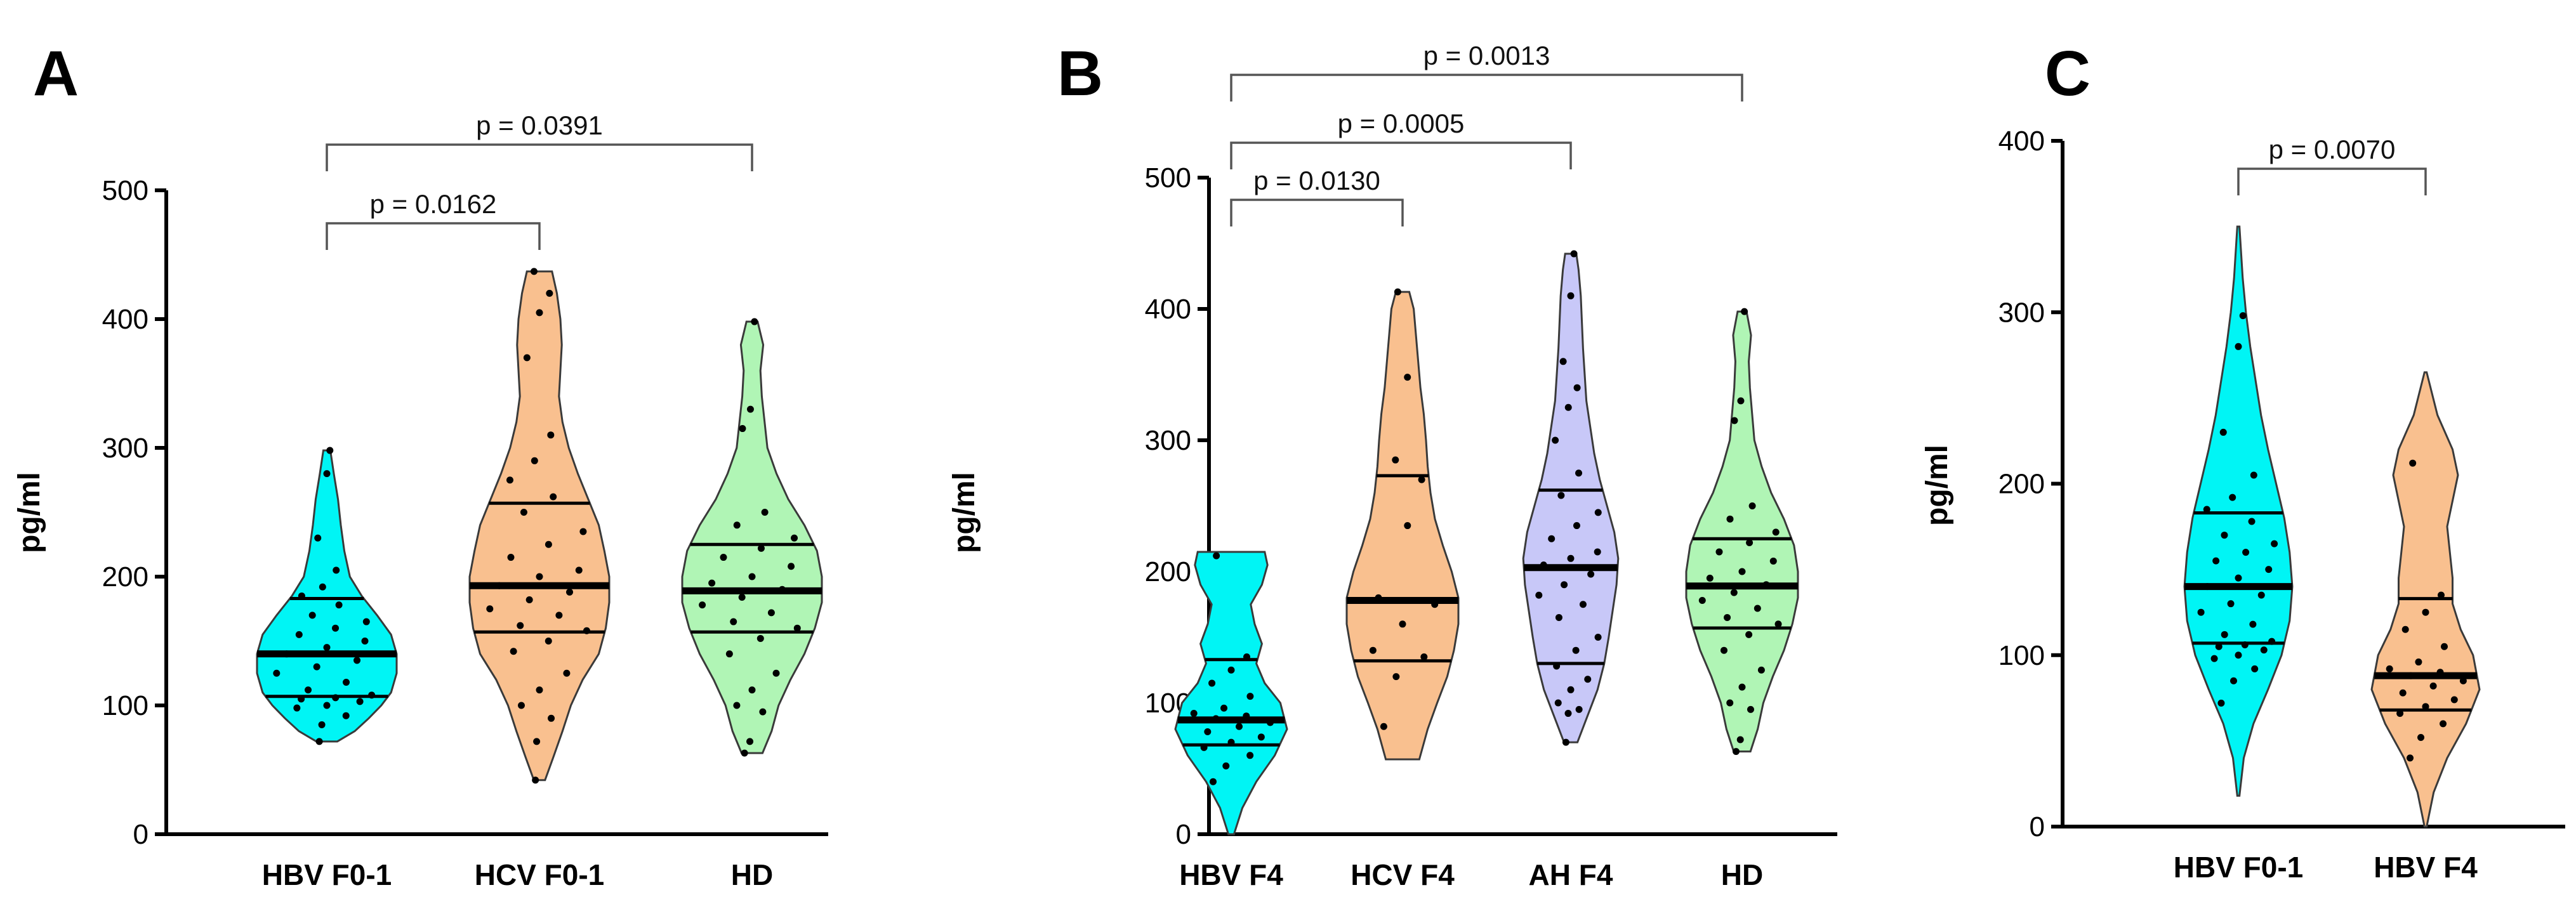 This screenshot has height=897, width=2576. Describe the element at coordinates (2068, 73) in the screenshot. I see `panel-letter: C` at that location.